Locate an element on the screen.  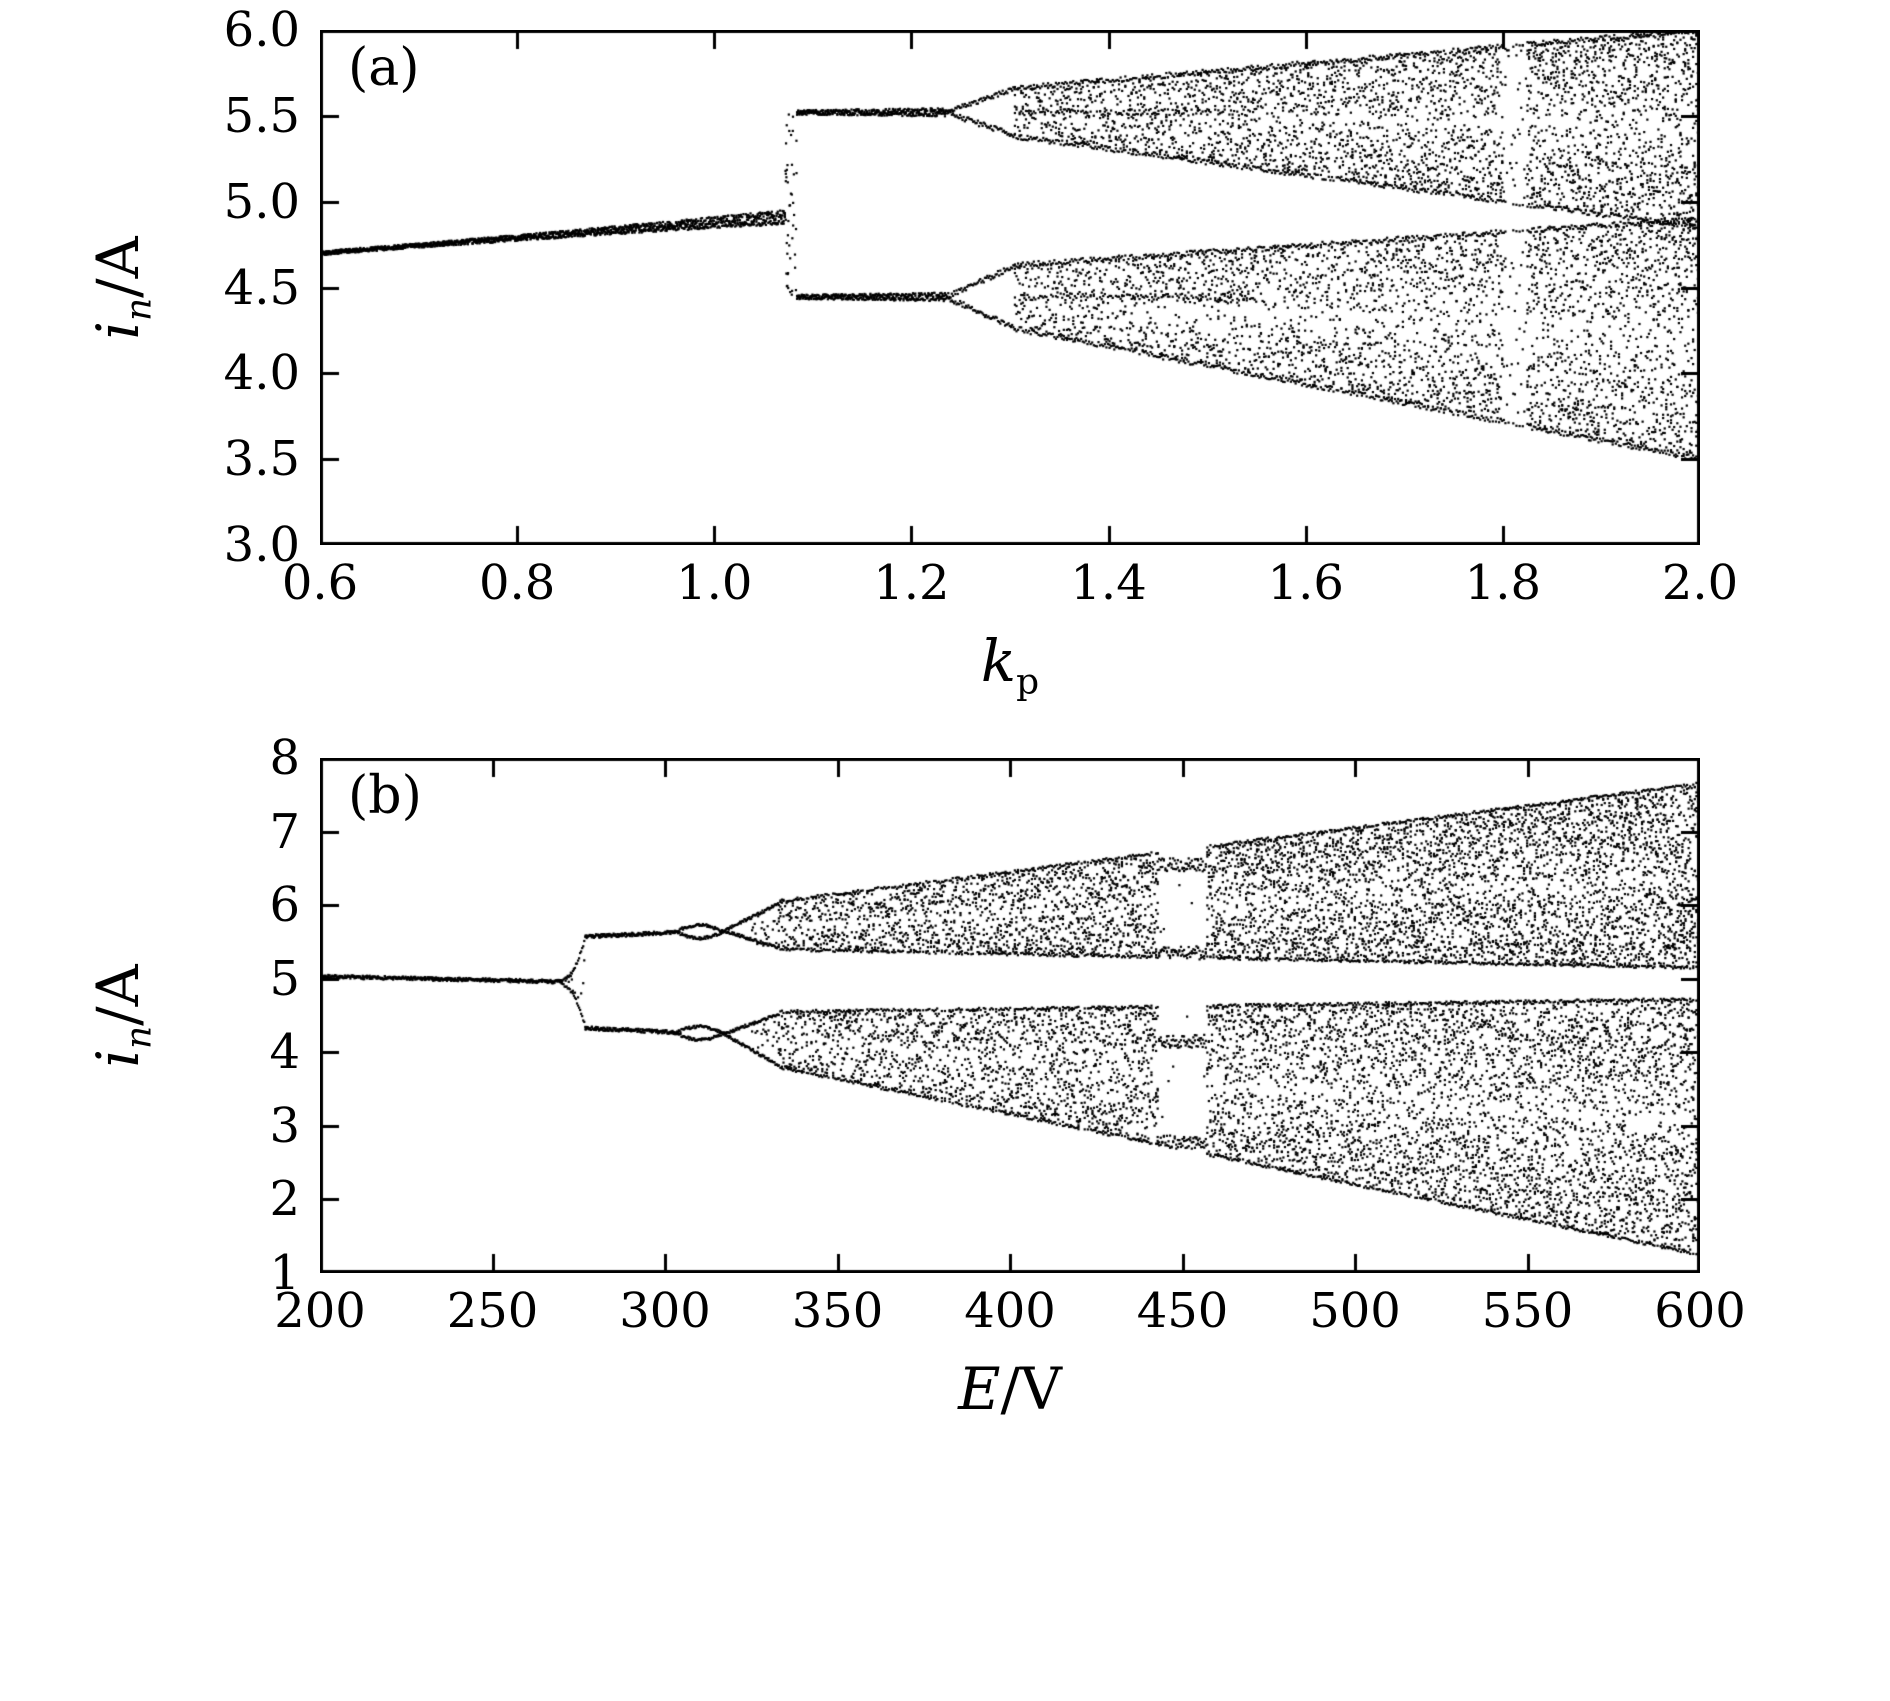
x-axis-label-a: kp is located at coordinates (1010, 663).